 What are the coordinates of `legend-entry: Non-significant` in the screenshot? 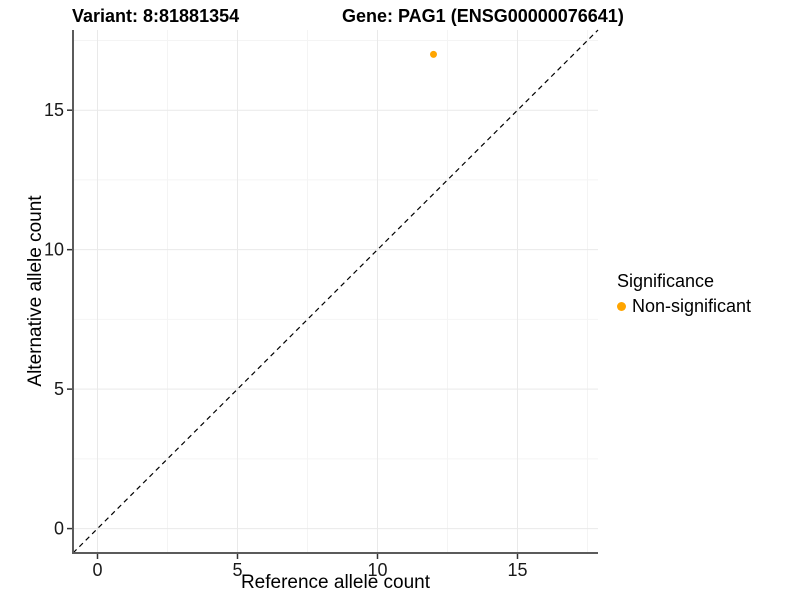 It's located at (684, 306).